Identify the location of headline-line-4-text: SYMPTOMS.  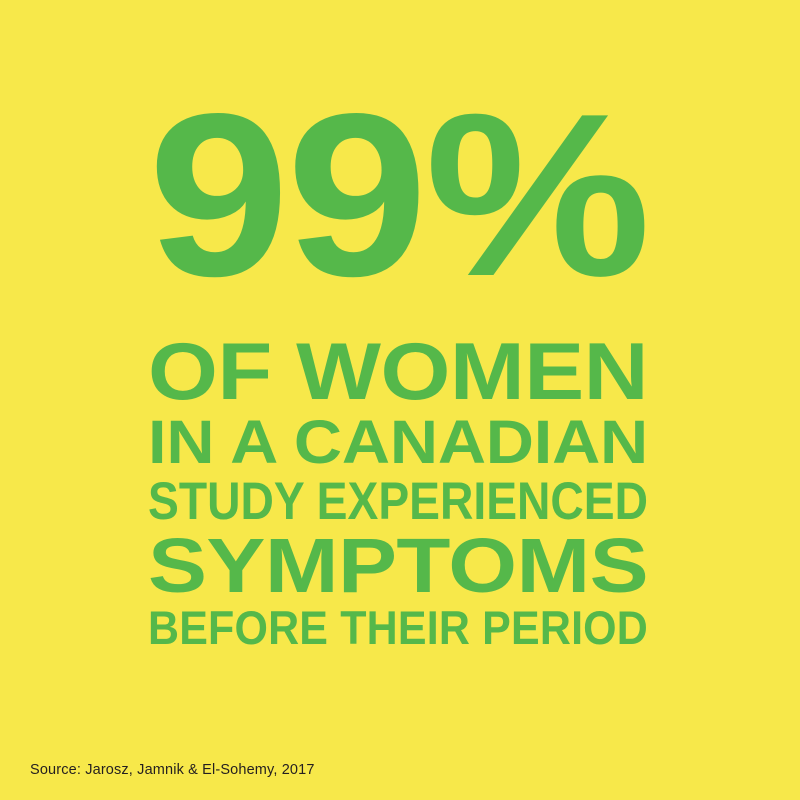
(398, 566).